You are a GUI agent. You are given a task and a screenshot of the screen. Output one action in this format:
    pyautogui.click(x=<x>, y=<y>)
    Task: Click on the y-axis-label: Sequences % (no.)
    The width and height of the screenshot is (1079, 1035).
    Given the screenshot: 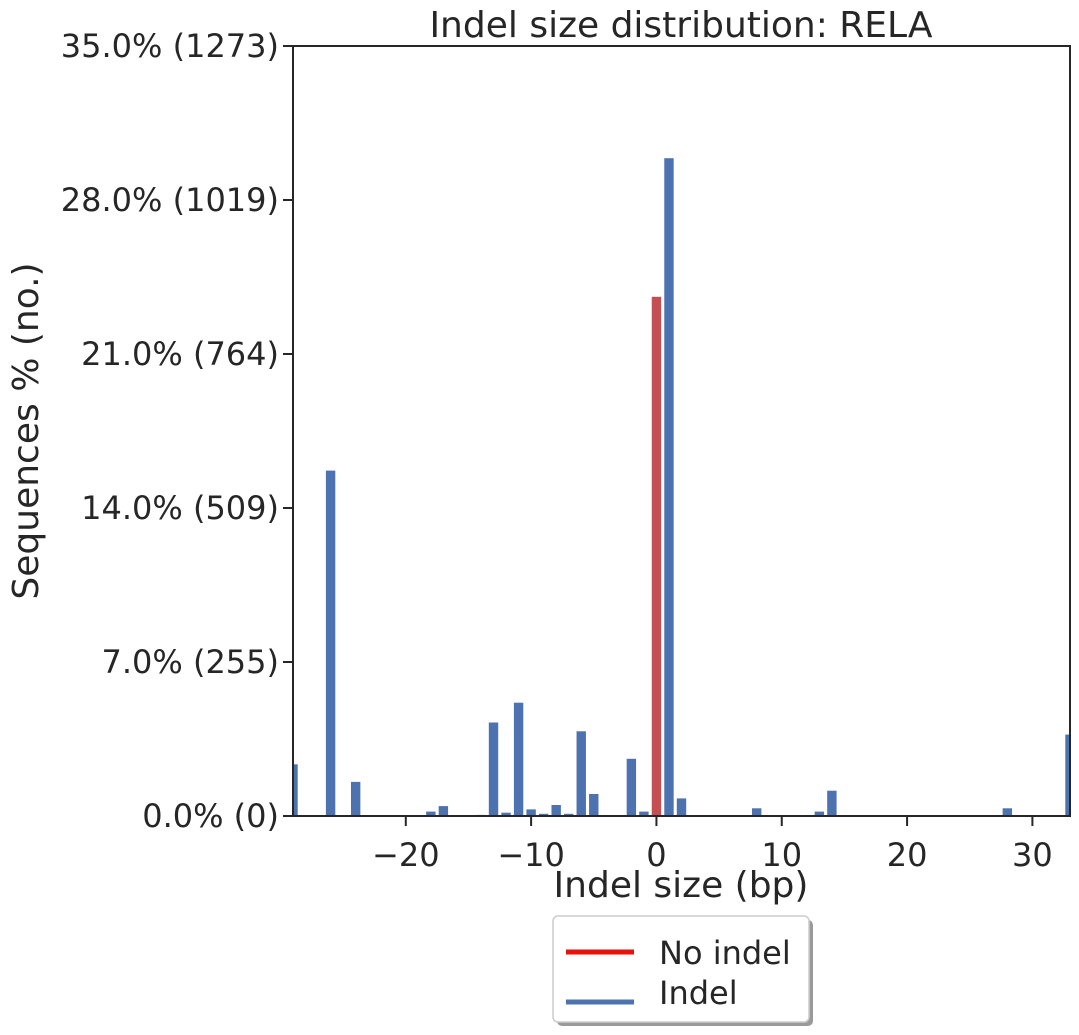 What is the action you would take?
    pyautogui.click(x=26, y=430)
    